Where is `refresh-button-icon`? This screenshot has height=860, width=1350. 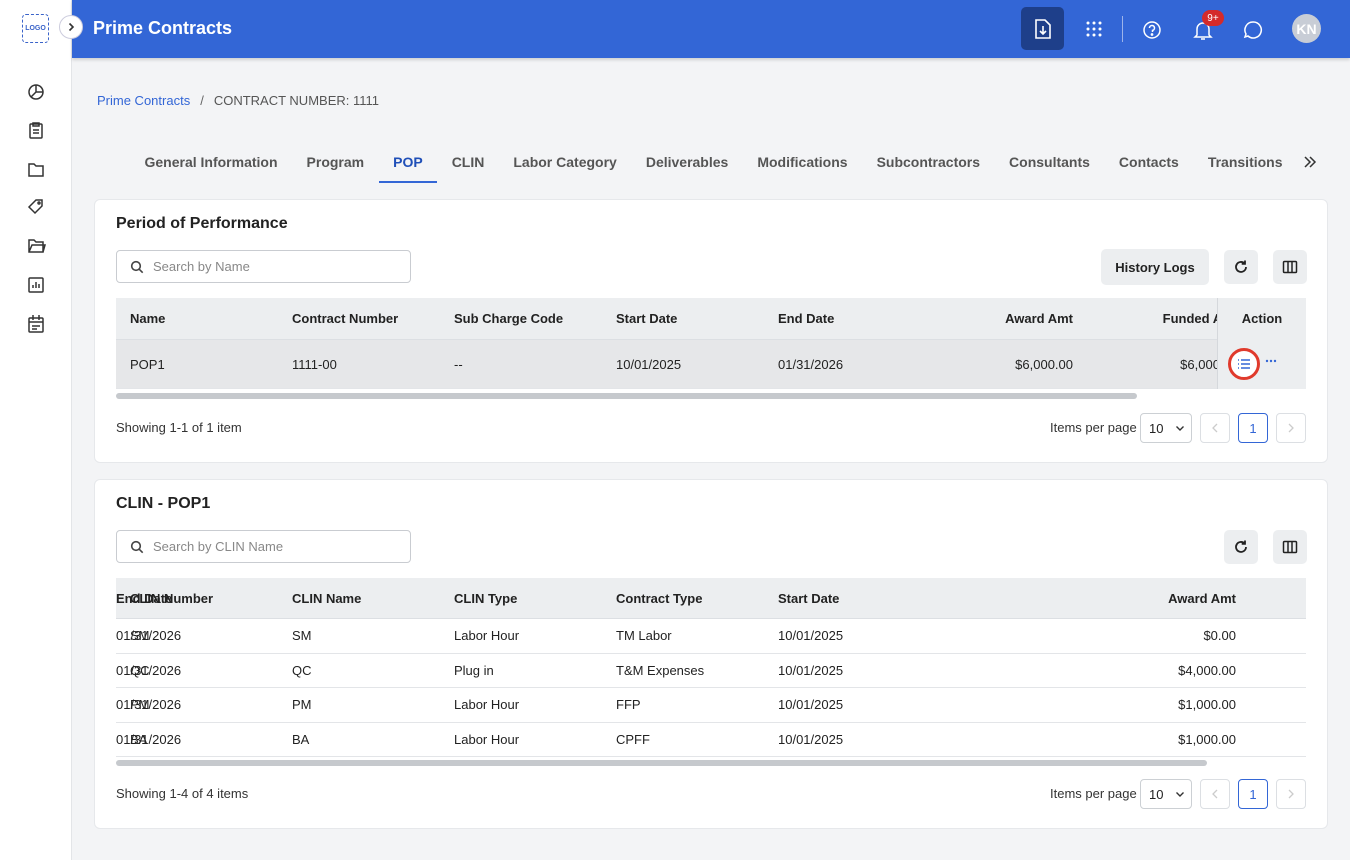
refresh-button-icon is located at coordinates (1241, 546).